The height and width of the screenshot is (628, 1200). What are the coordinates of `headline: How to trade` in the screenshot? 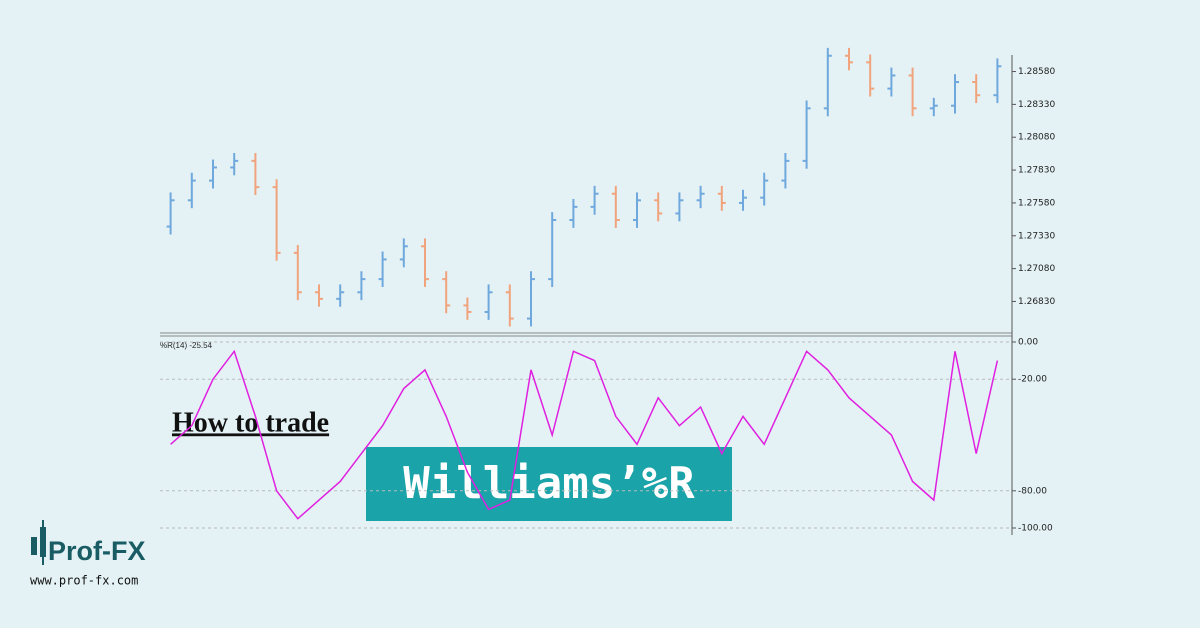 It's located at (250, 422).